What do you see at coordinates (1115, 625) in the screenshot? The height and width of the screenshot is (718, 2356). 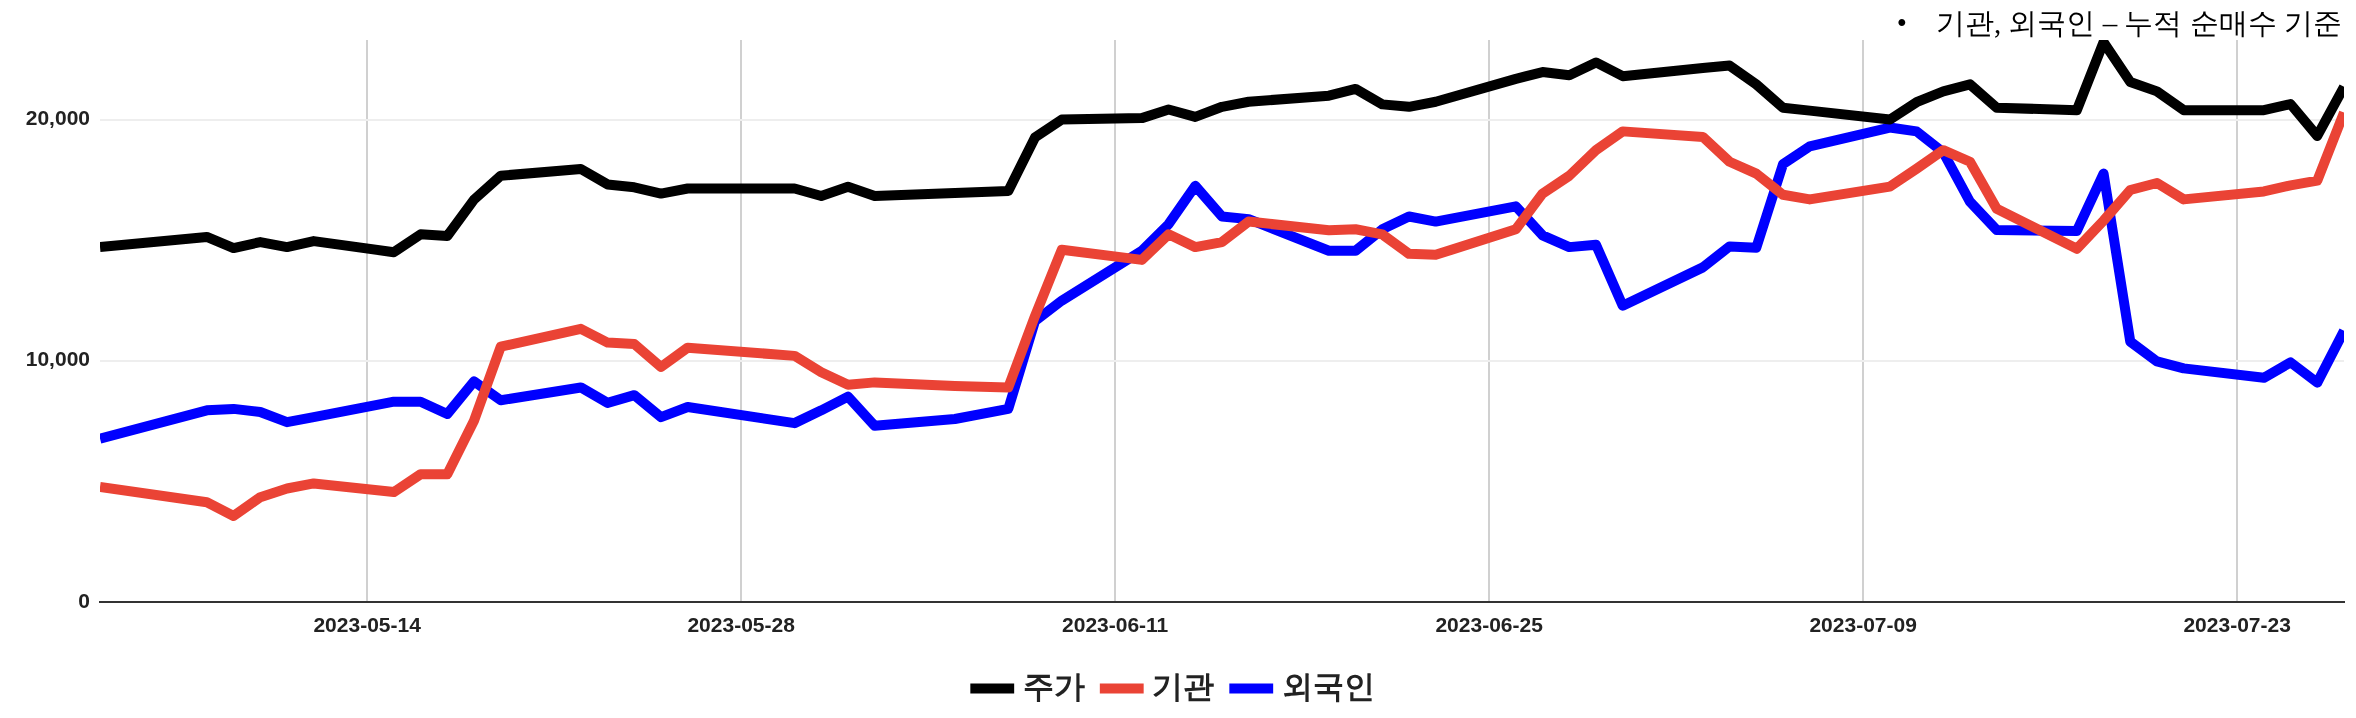 I see `x-tick-label: 2023-06-11` at bounding box center [1115, 625].